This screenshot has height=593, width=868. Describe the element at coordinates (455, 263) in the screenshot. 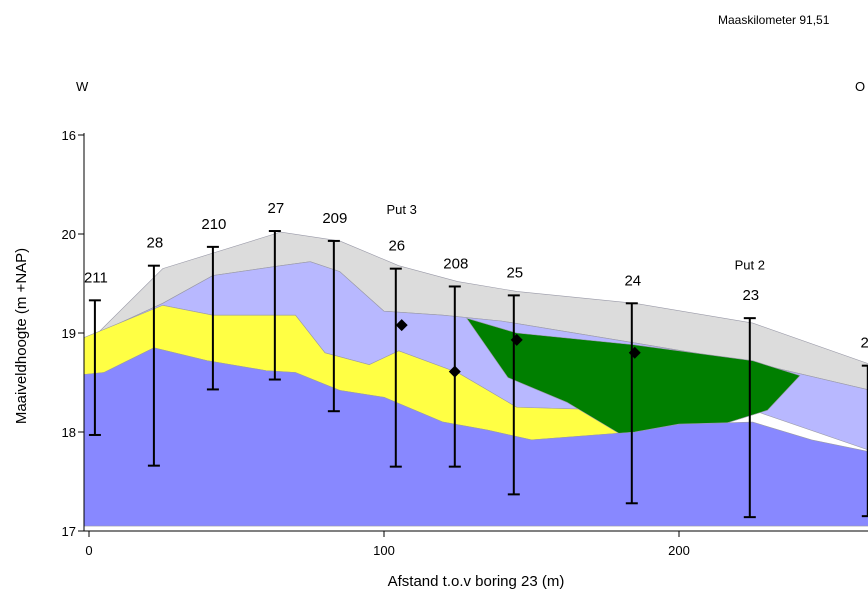

I see `boring-label: 208` at that location.